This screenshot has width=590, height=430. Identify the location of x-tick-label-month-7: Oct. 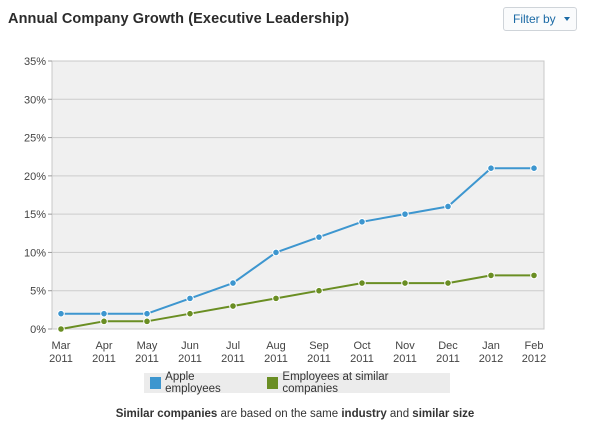
(361, 346).